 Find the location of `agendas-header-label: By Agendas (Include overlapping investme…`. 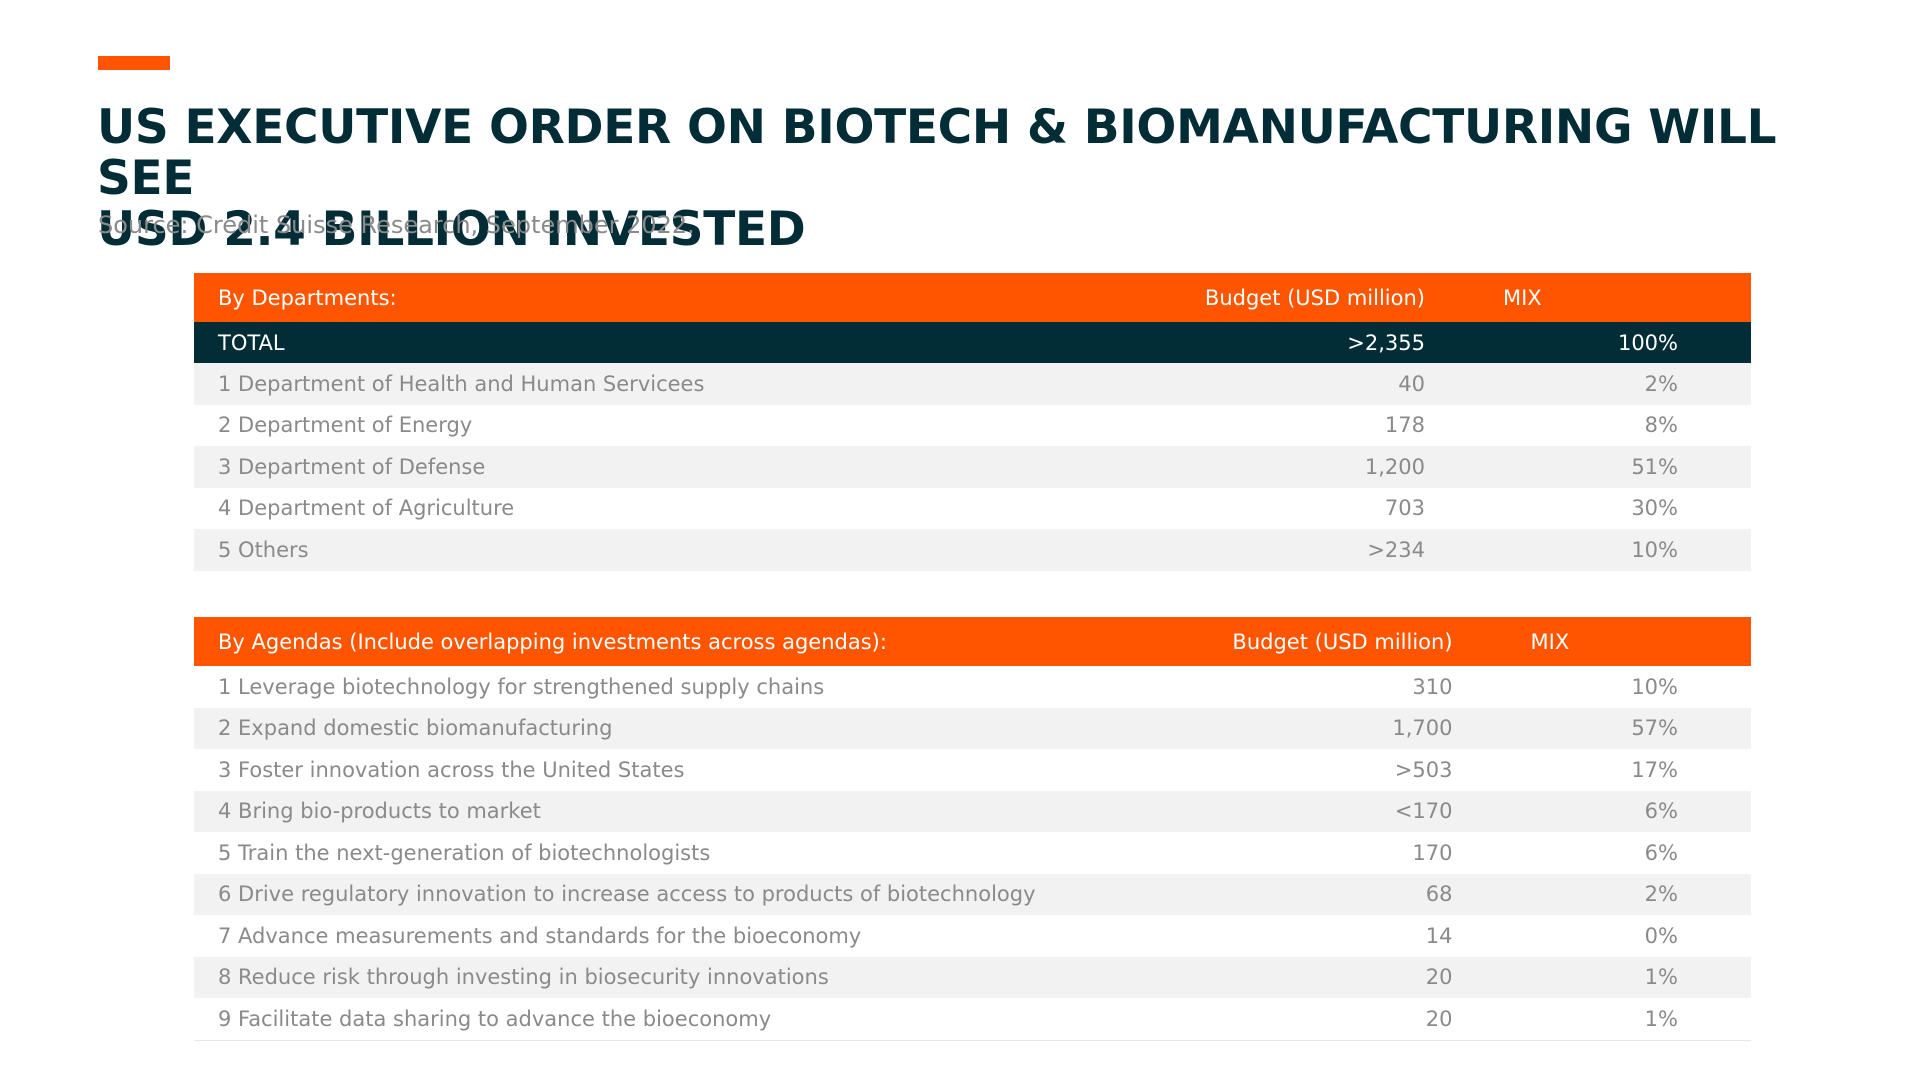

agendas-header-label: By Agendas (Include overlapping investme… is located at coordinates (683, 641).